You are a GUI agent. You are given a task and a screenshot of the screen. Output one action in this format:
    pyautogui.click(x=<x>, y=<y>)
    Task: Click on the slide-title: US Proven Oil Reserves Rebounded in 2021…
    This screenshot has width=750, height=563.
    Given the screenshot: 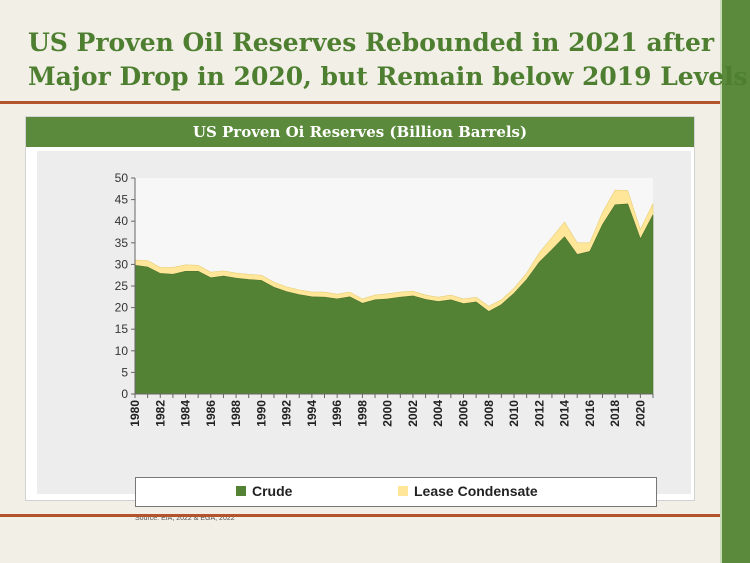 What is the action you would take?
    pyautogui.click(x=388, y=60)
    